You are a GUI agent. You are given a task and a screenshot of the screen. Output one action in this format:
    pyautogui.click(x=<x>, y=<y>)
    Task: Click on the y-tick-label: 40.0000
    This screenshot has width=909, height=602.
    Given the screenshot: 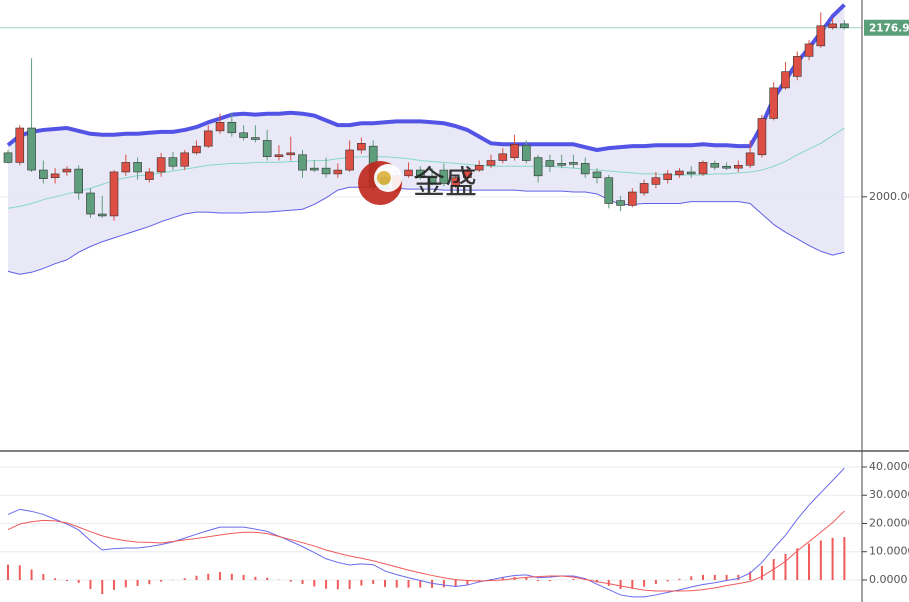 What is the action you would take?
    pyautogui.click(x=889, y=466)
    